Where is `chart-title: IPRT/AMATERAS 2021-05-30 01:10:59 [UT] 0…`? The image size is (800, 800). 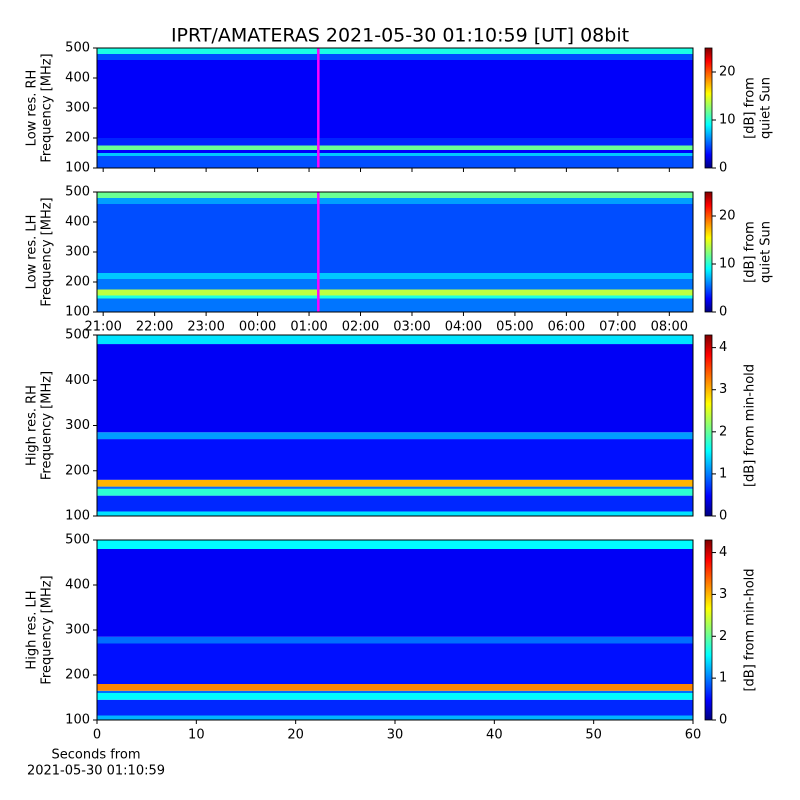 chart-title: IPRT/AMATERAS 2021-05-30 01:10:59 [UT] 0… is located at coordinates (400, 36).